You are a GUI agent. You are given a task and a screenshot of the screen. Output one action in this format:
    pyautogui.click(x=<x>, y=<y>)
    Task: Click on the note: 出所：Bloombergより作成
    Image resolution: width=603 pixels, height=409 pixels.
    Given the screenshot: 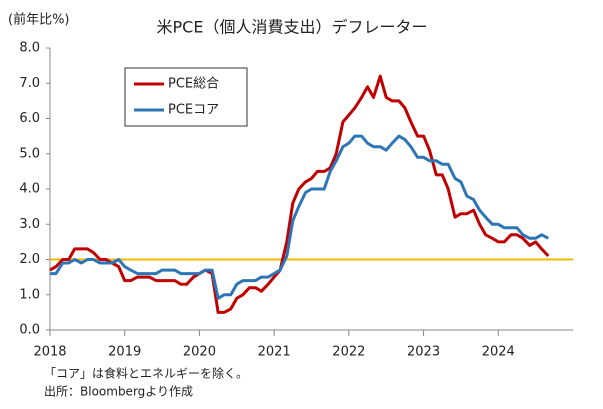 What is the action you would take?
    pyautogui.click(x=118, y=392)
    